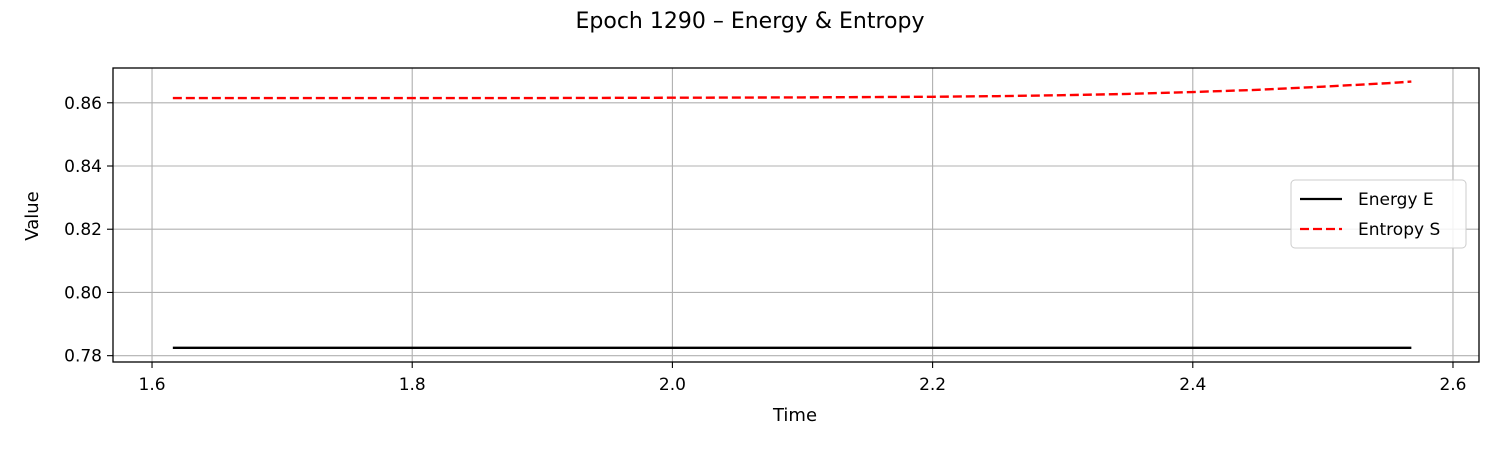  Describe the element at coordinates (1192, 385) in the screenshot. I see `x-tick-label: 2.4` at that location.